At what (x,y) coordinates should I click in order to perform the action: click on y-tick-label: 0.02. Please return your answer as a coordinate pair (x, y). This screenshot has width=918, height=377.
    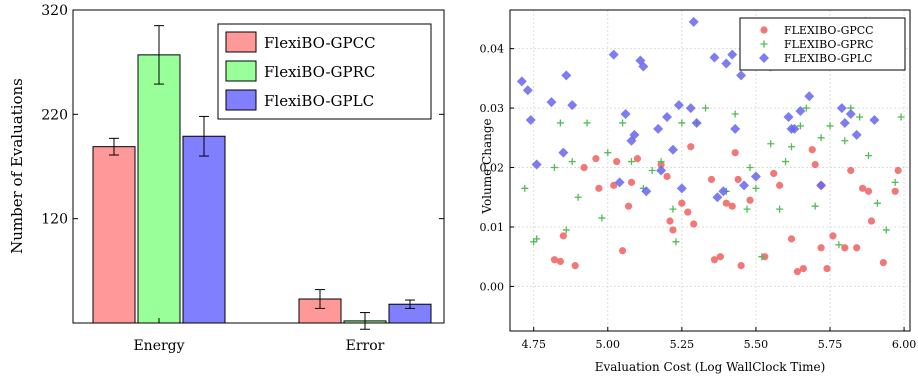
    Looking at the image, I should click on (492, 168).